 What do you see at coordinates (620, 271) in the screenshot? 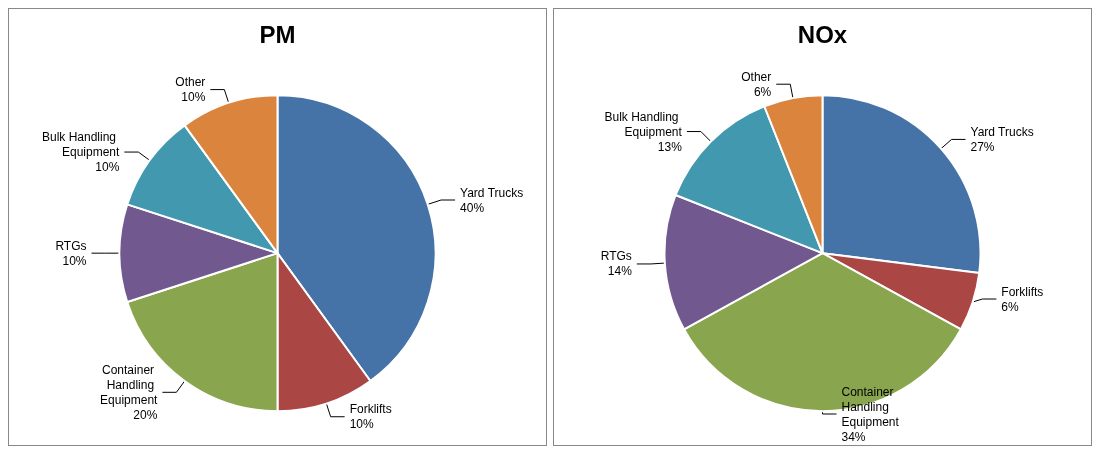
I see `data-label: 14%` at bounding box center [620, 271].